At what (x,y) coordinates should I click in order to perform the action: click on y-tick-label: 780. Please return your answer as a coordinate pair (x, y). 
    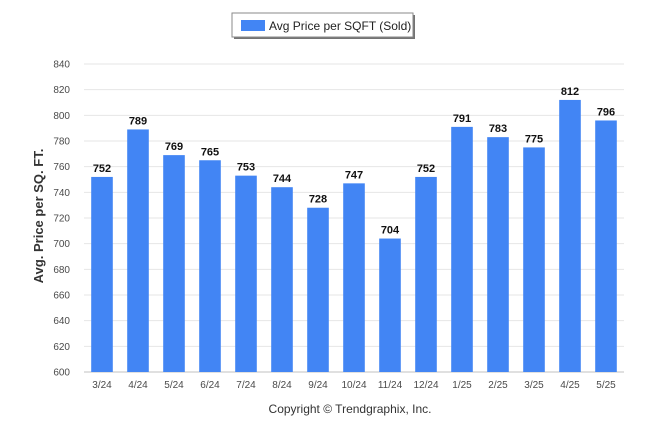
    Looking at the image, I should click on (61, 142).